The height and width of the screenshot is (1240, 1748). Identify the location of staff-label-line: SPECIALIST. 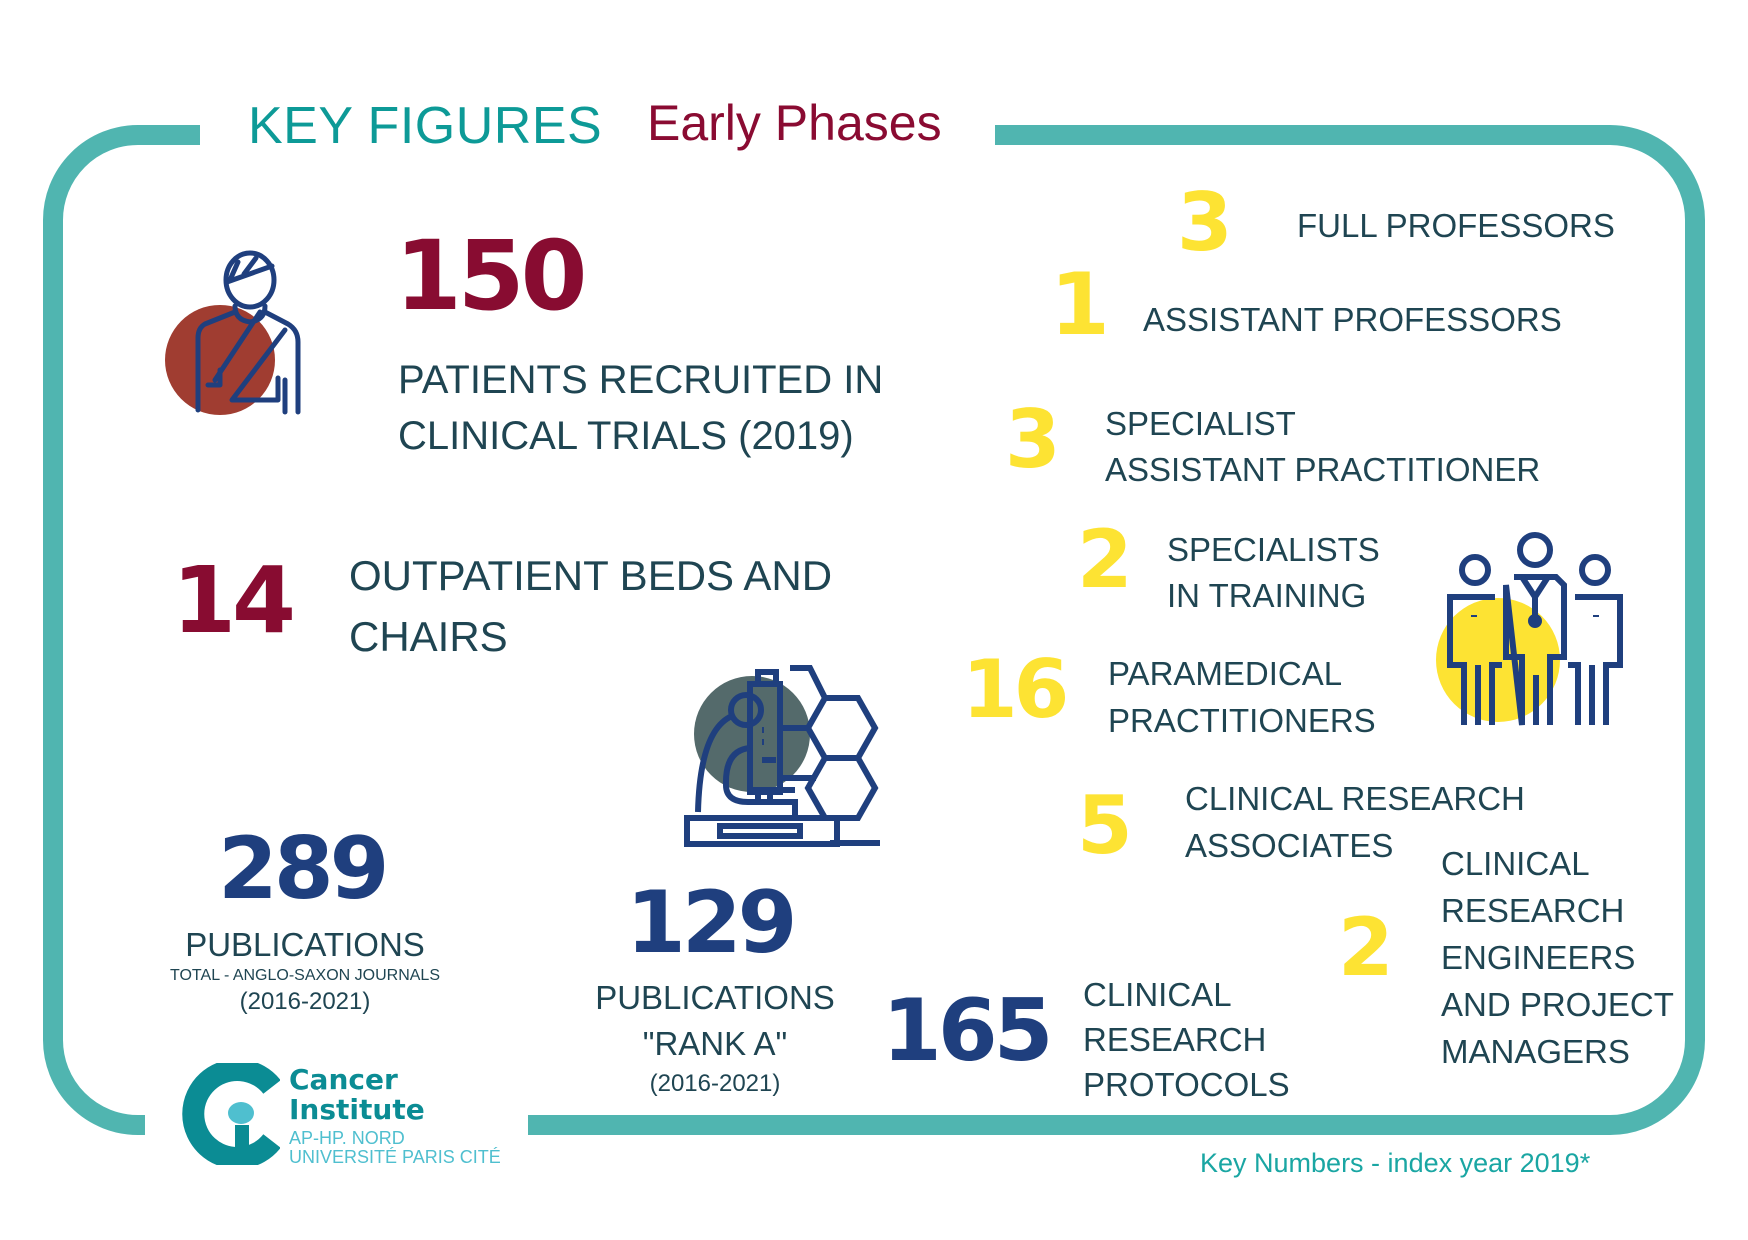
(1200, 423).